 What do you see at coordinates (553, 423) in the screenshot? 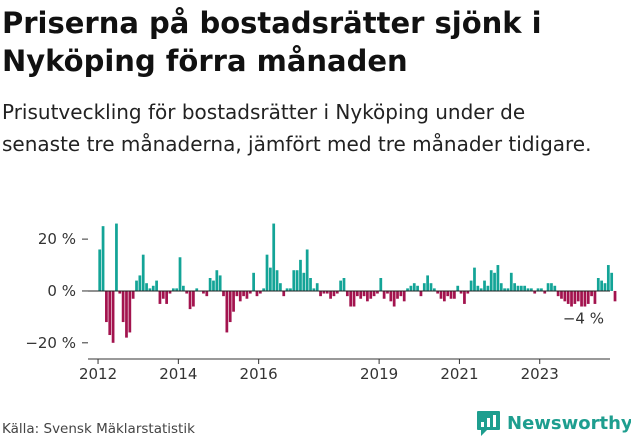
I see `brand-logo: Newsworthy` at bounding box center [553, 423].